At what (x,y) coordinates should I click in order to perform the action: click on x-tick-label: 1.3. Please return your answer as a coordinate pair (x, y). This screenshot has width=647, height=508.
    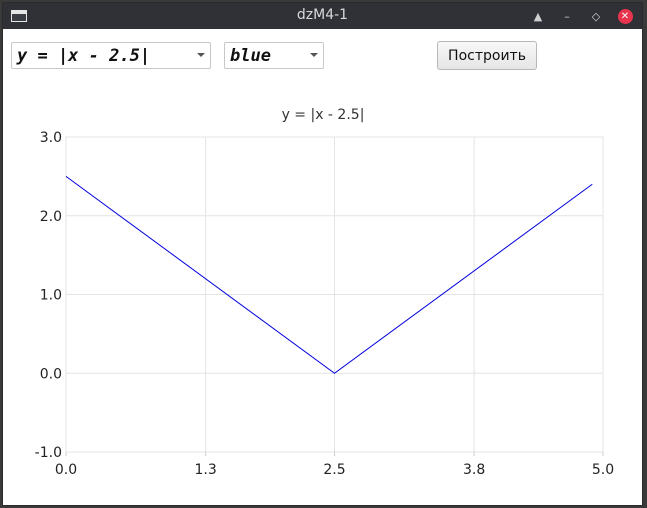
    Looking at the image, I should click on (205, 470).